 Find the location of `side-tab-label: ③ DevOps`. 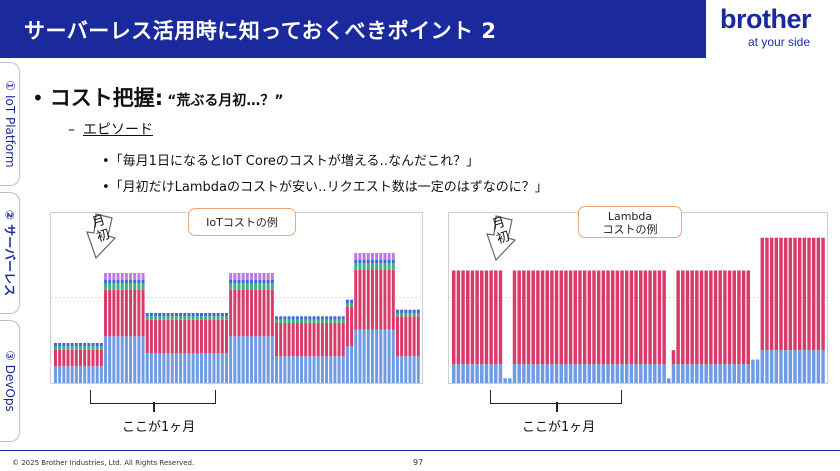

side-tab-label: ③ DevOps is located at coordinates (9, 381).